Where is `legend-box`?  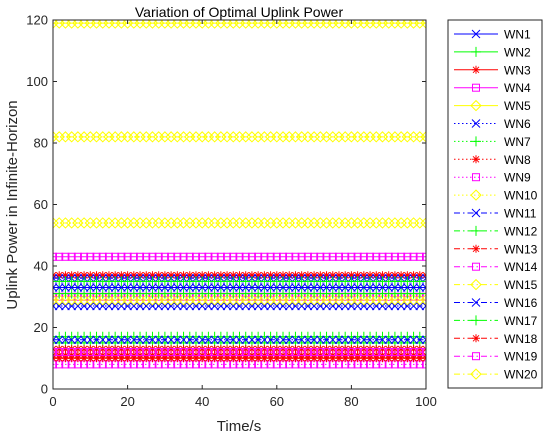
legend-box is located at coordinates (495, 204).